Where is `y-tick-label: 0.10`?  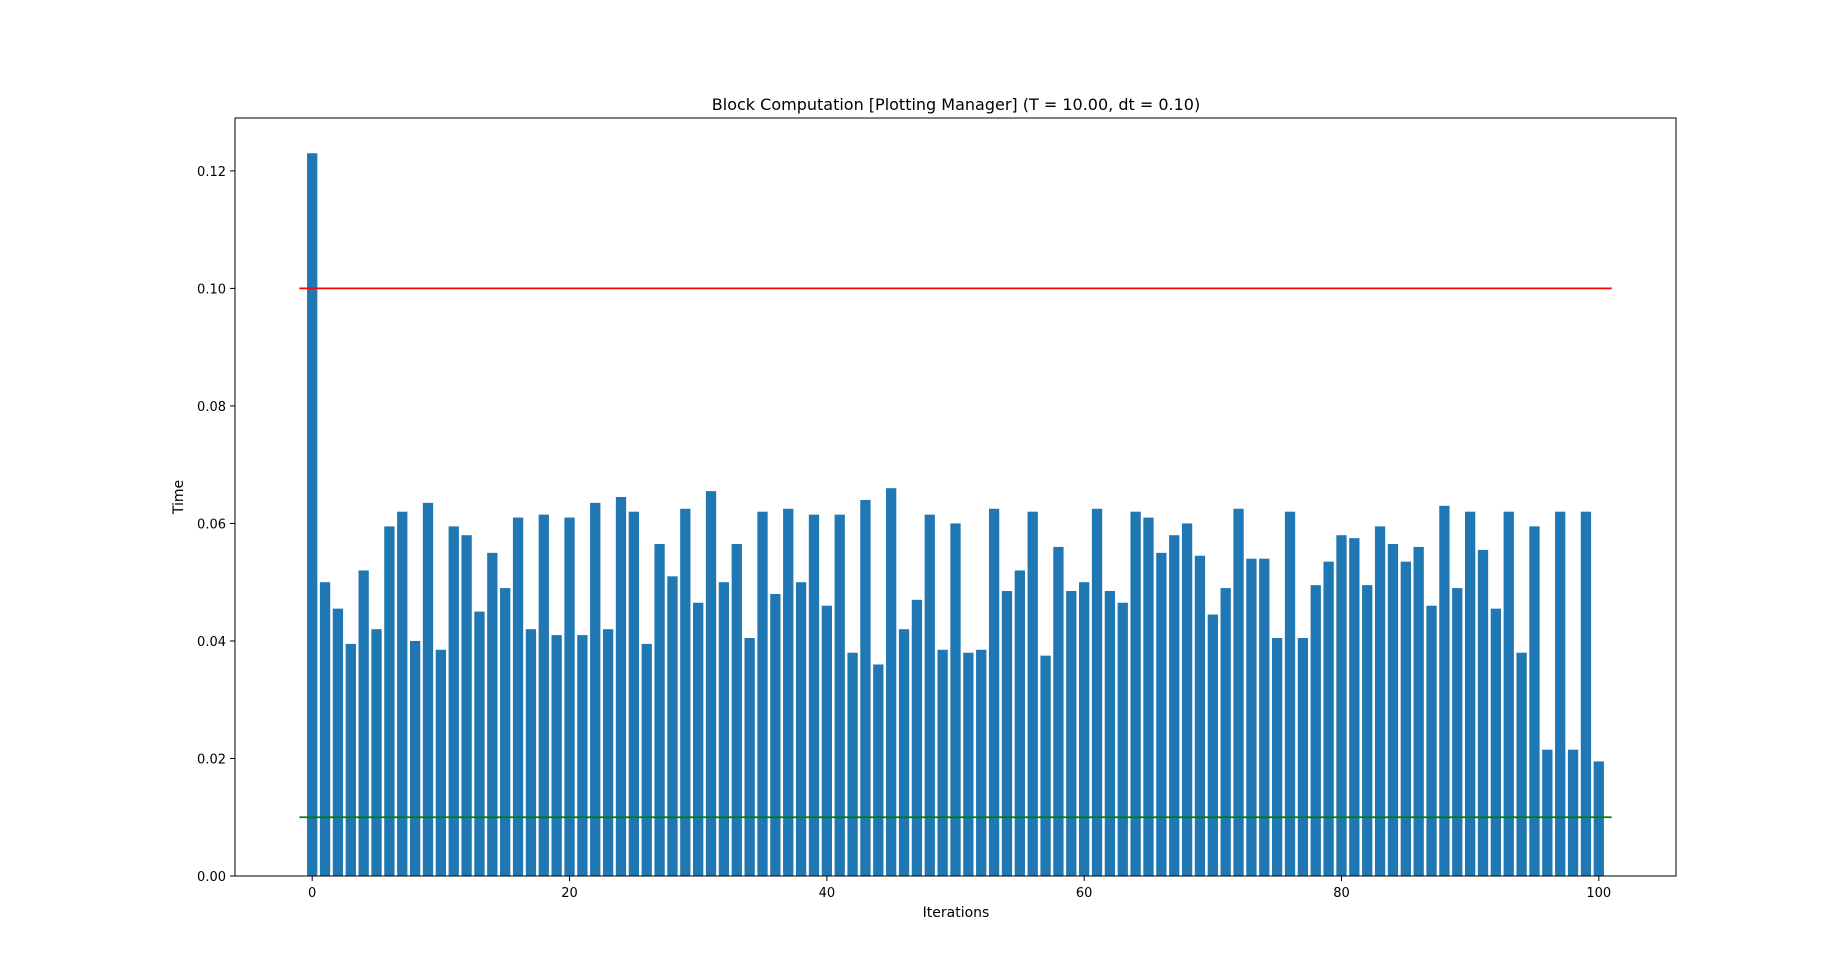
y-tick-label: 0.10 is located at coordinates (211, 289).